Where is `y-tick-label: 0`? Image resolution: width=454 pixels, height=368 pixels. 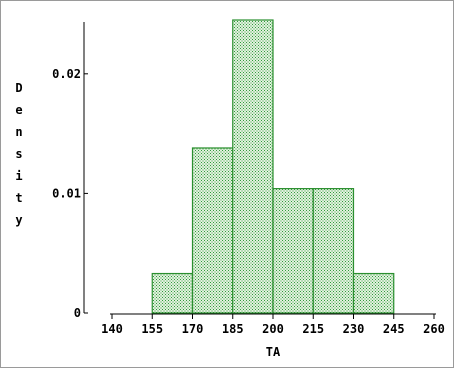 y-tick-label: 0 is located at coordinates (77, 313).